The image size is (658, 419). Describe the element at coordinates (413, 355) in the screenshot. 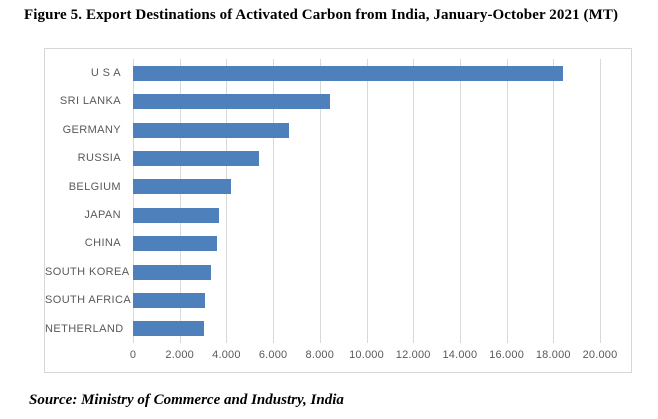

I see `x-tick-label: 12.000` at that location.